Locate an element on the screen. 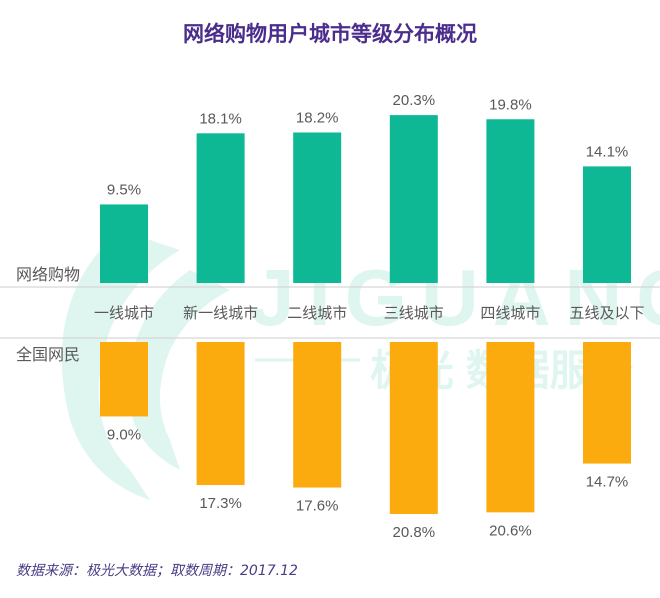 The height and width of the screenshot is (598, 660). data-label-online-shopping: 18.1% is located at coordinates (220, 118).